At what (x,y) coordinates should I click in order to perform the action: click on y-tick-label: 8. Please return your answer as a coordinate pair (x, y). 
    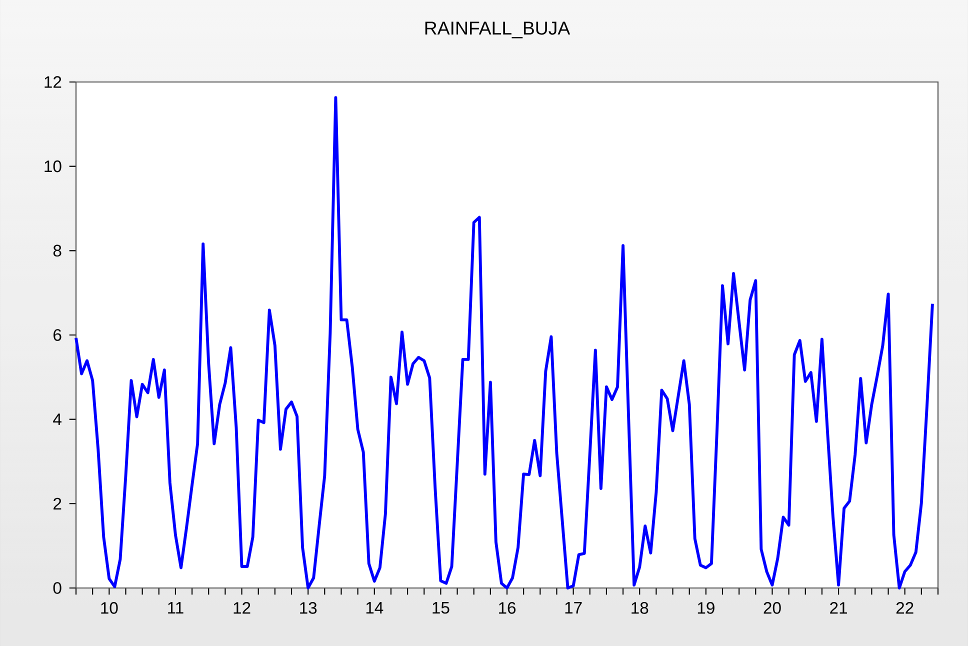
    Looking at the image, I should click on (57, 250).